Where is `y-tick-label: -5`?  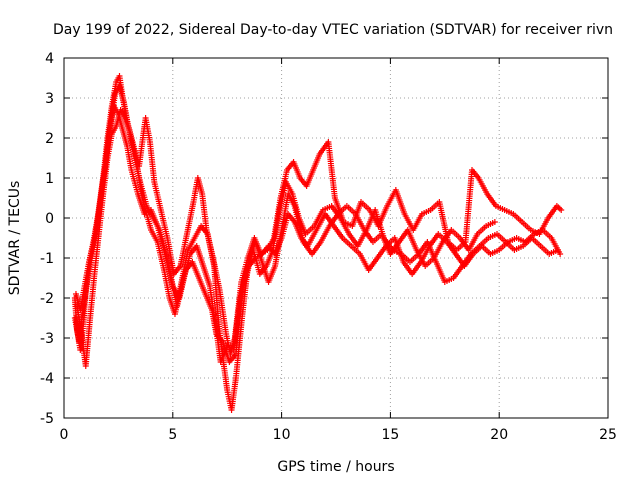 y-tick-label: -5 is located at coordinates (47, 419).